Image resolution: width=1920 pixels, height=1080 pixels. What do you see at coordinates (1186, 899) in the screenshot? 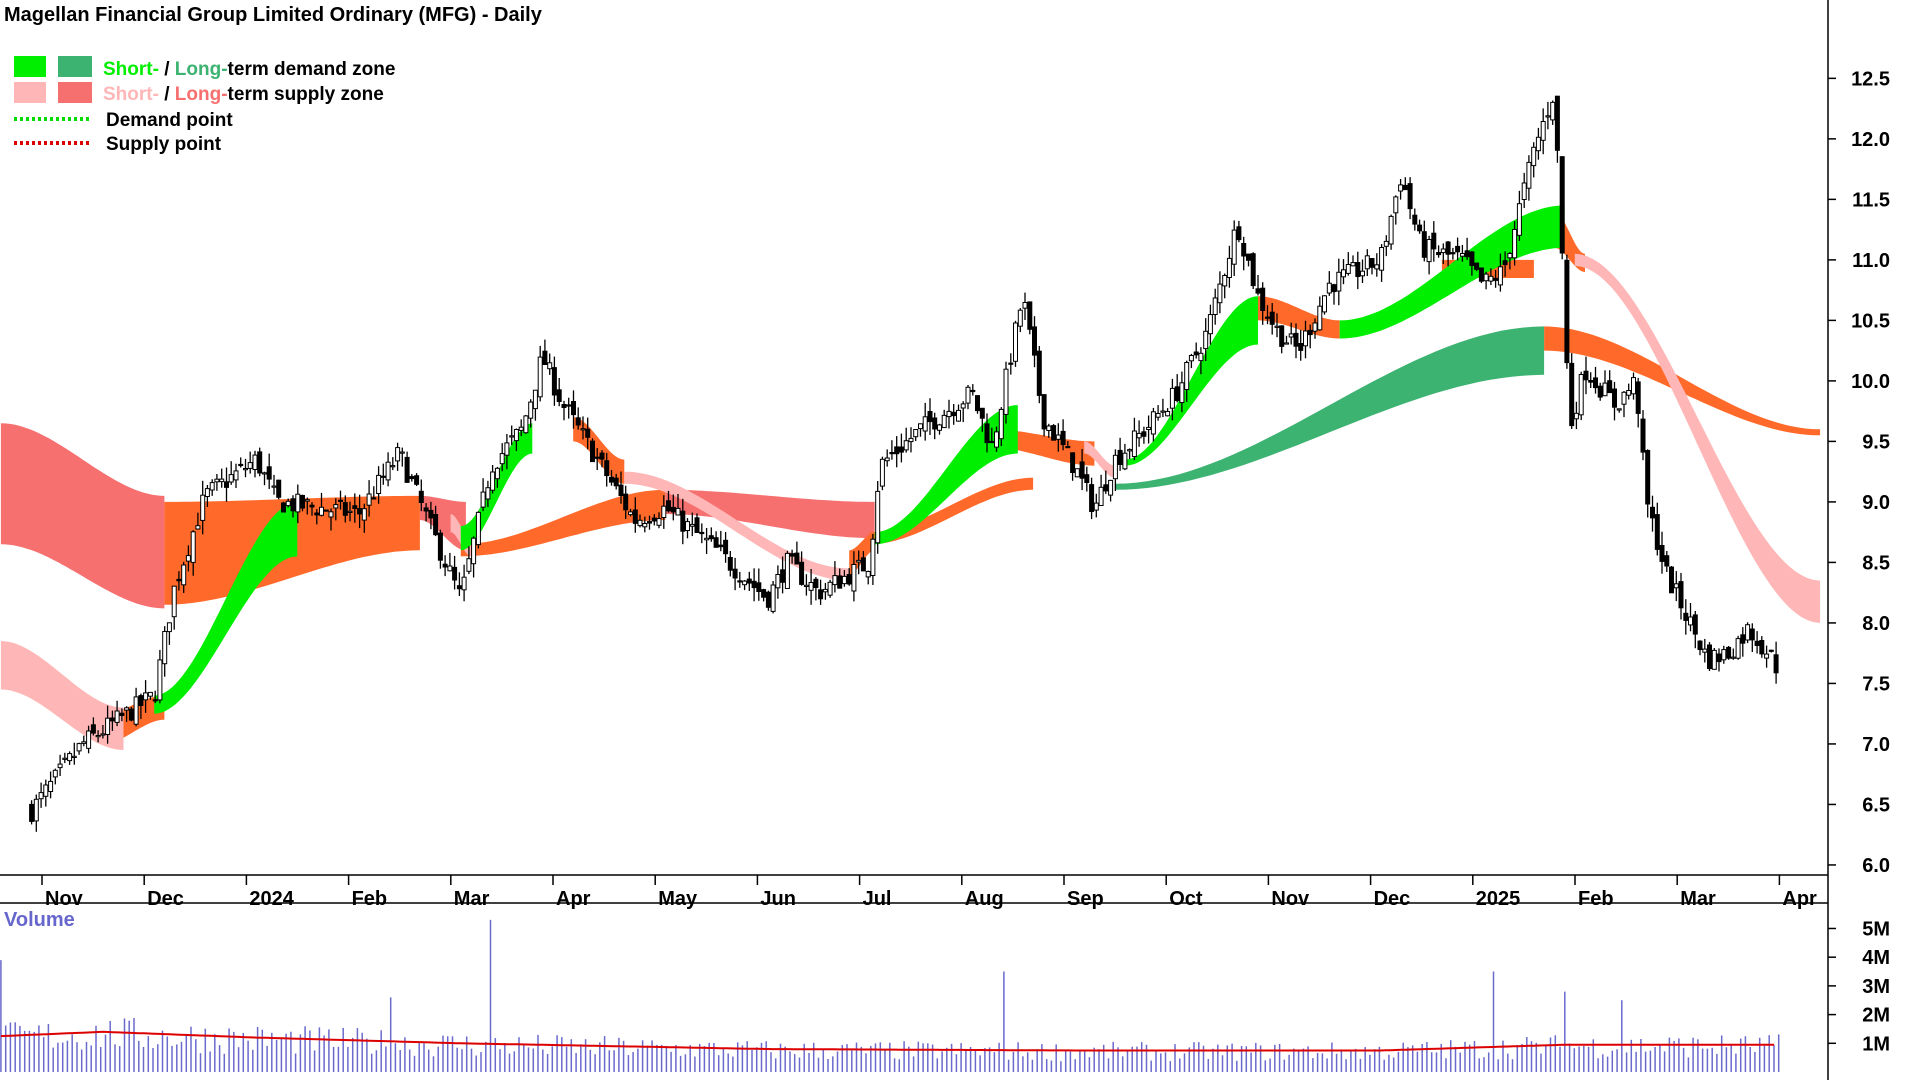
I see `x-tick-label: Oct` at bounding box center [1186, 899].